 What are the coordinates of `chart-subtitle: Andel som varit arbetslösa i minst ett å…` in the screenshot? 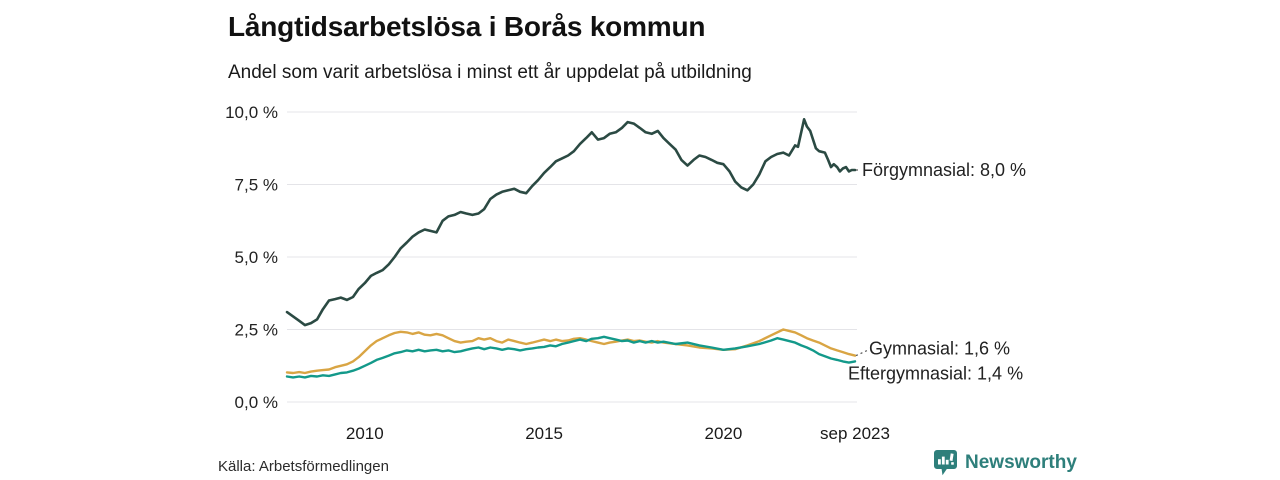 It's located at (490, 72).